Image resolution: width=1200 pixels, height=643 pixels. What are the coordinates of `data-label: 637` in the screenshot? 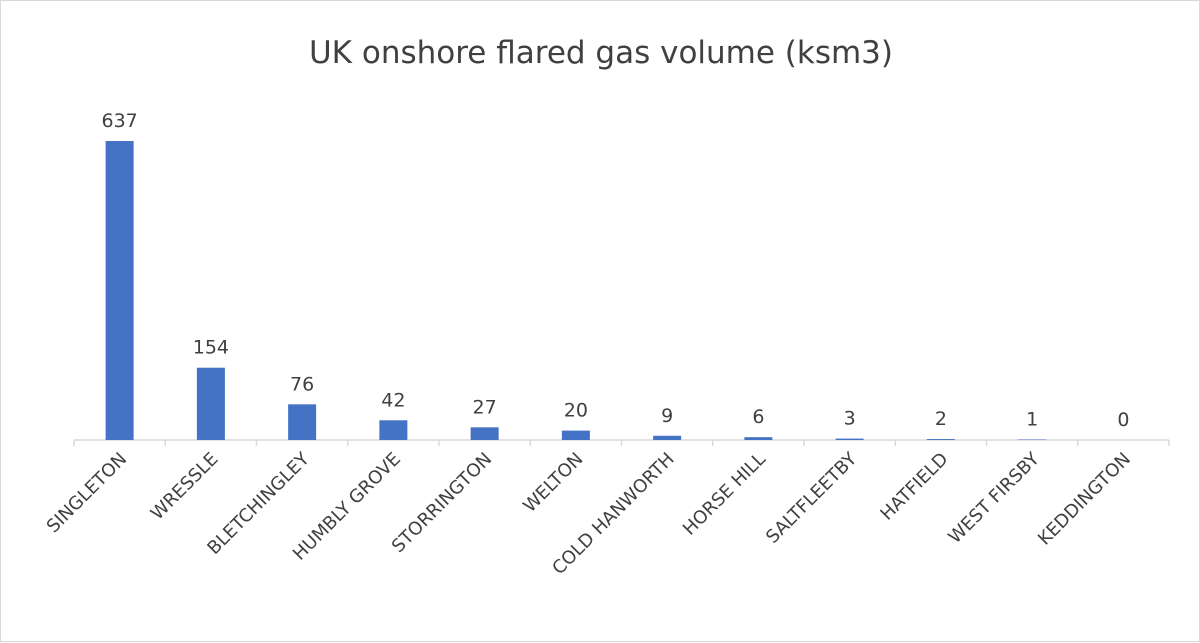 It's located at (119, 121).